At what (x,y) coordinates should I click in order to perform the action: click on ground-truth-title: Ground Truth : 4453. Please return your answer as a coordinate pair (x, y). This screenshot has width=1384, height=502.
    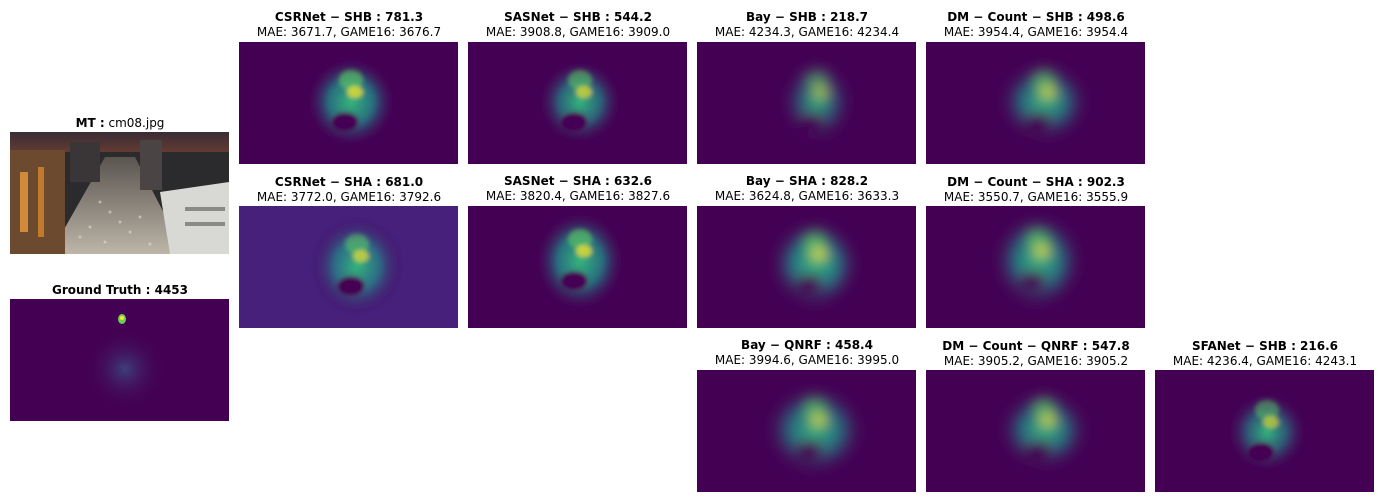
    Looking at the image, I should click on (120, 290).